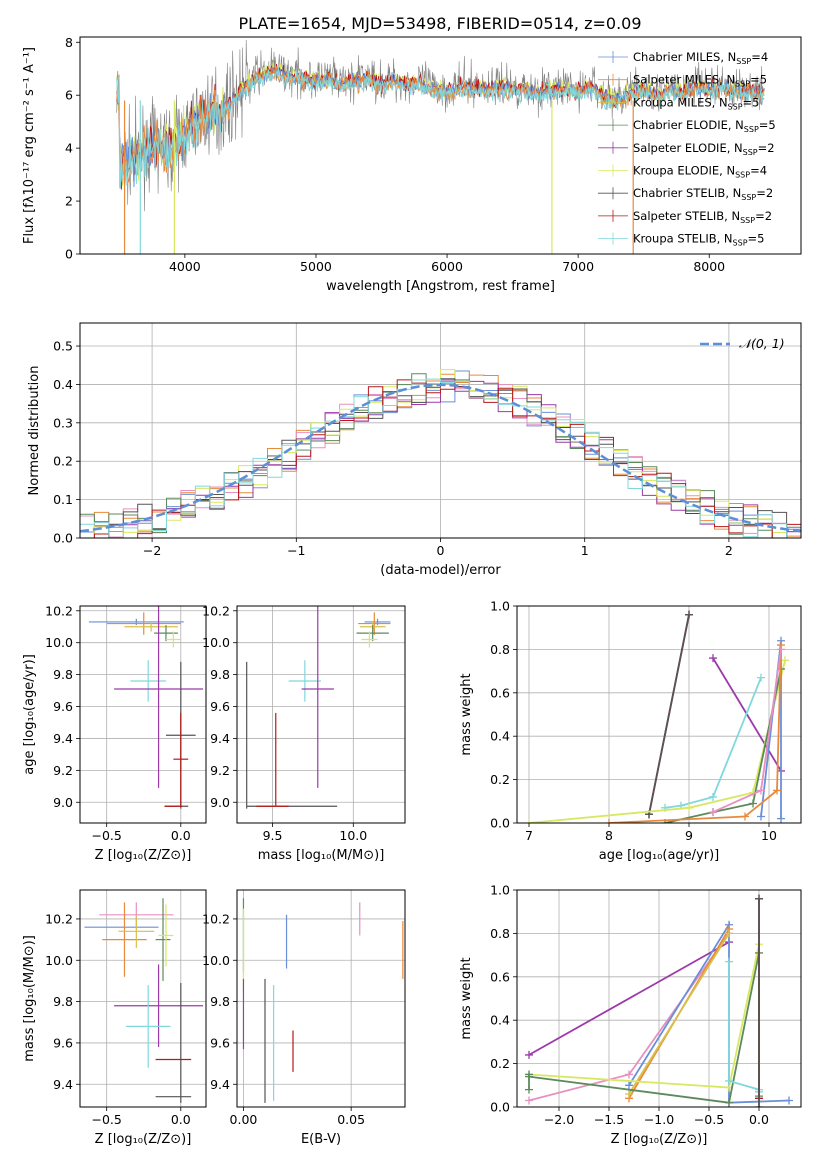  What do you see at coordinates (181, 1119) in the screenshot?
I see `x-tick-label: 0.0` at bounding box center [181, 1119].